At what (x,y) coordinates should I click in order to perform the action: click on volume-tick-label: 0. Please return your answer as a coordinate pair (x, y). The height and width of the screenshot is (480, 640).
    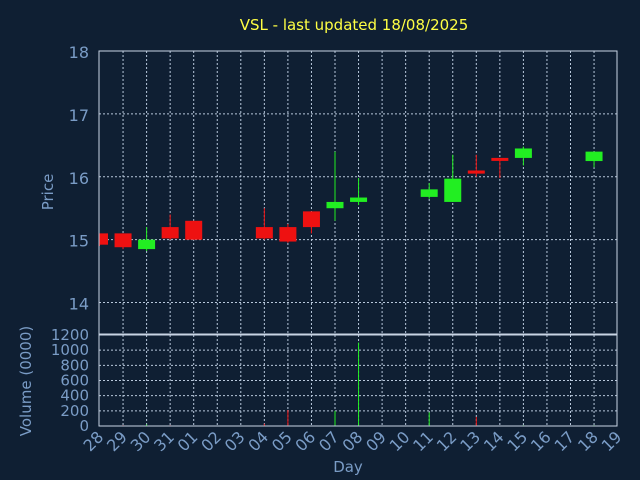
    Looking at the image, I should click on (84, 426).